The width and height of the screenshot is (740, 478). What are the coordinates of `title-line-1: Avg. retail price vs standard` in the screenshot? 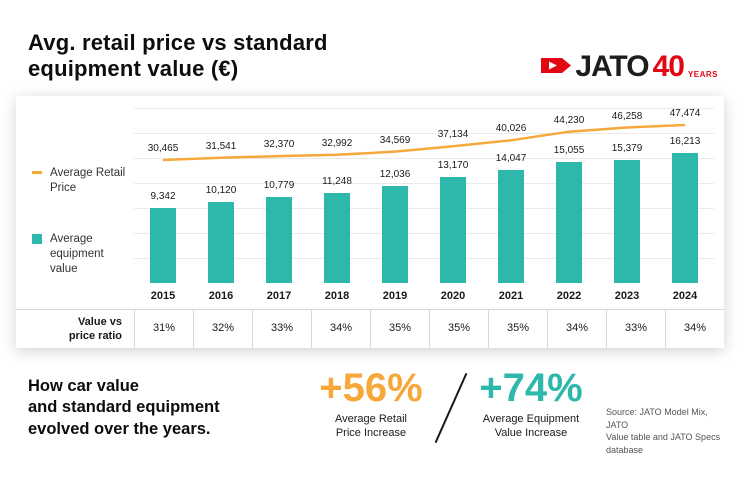 It's located at (178, 42).